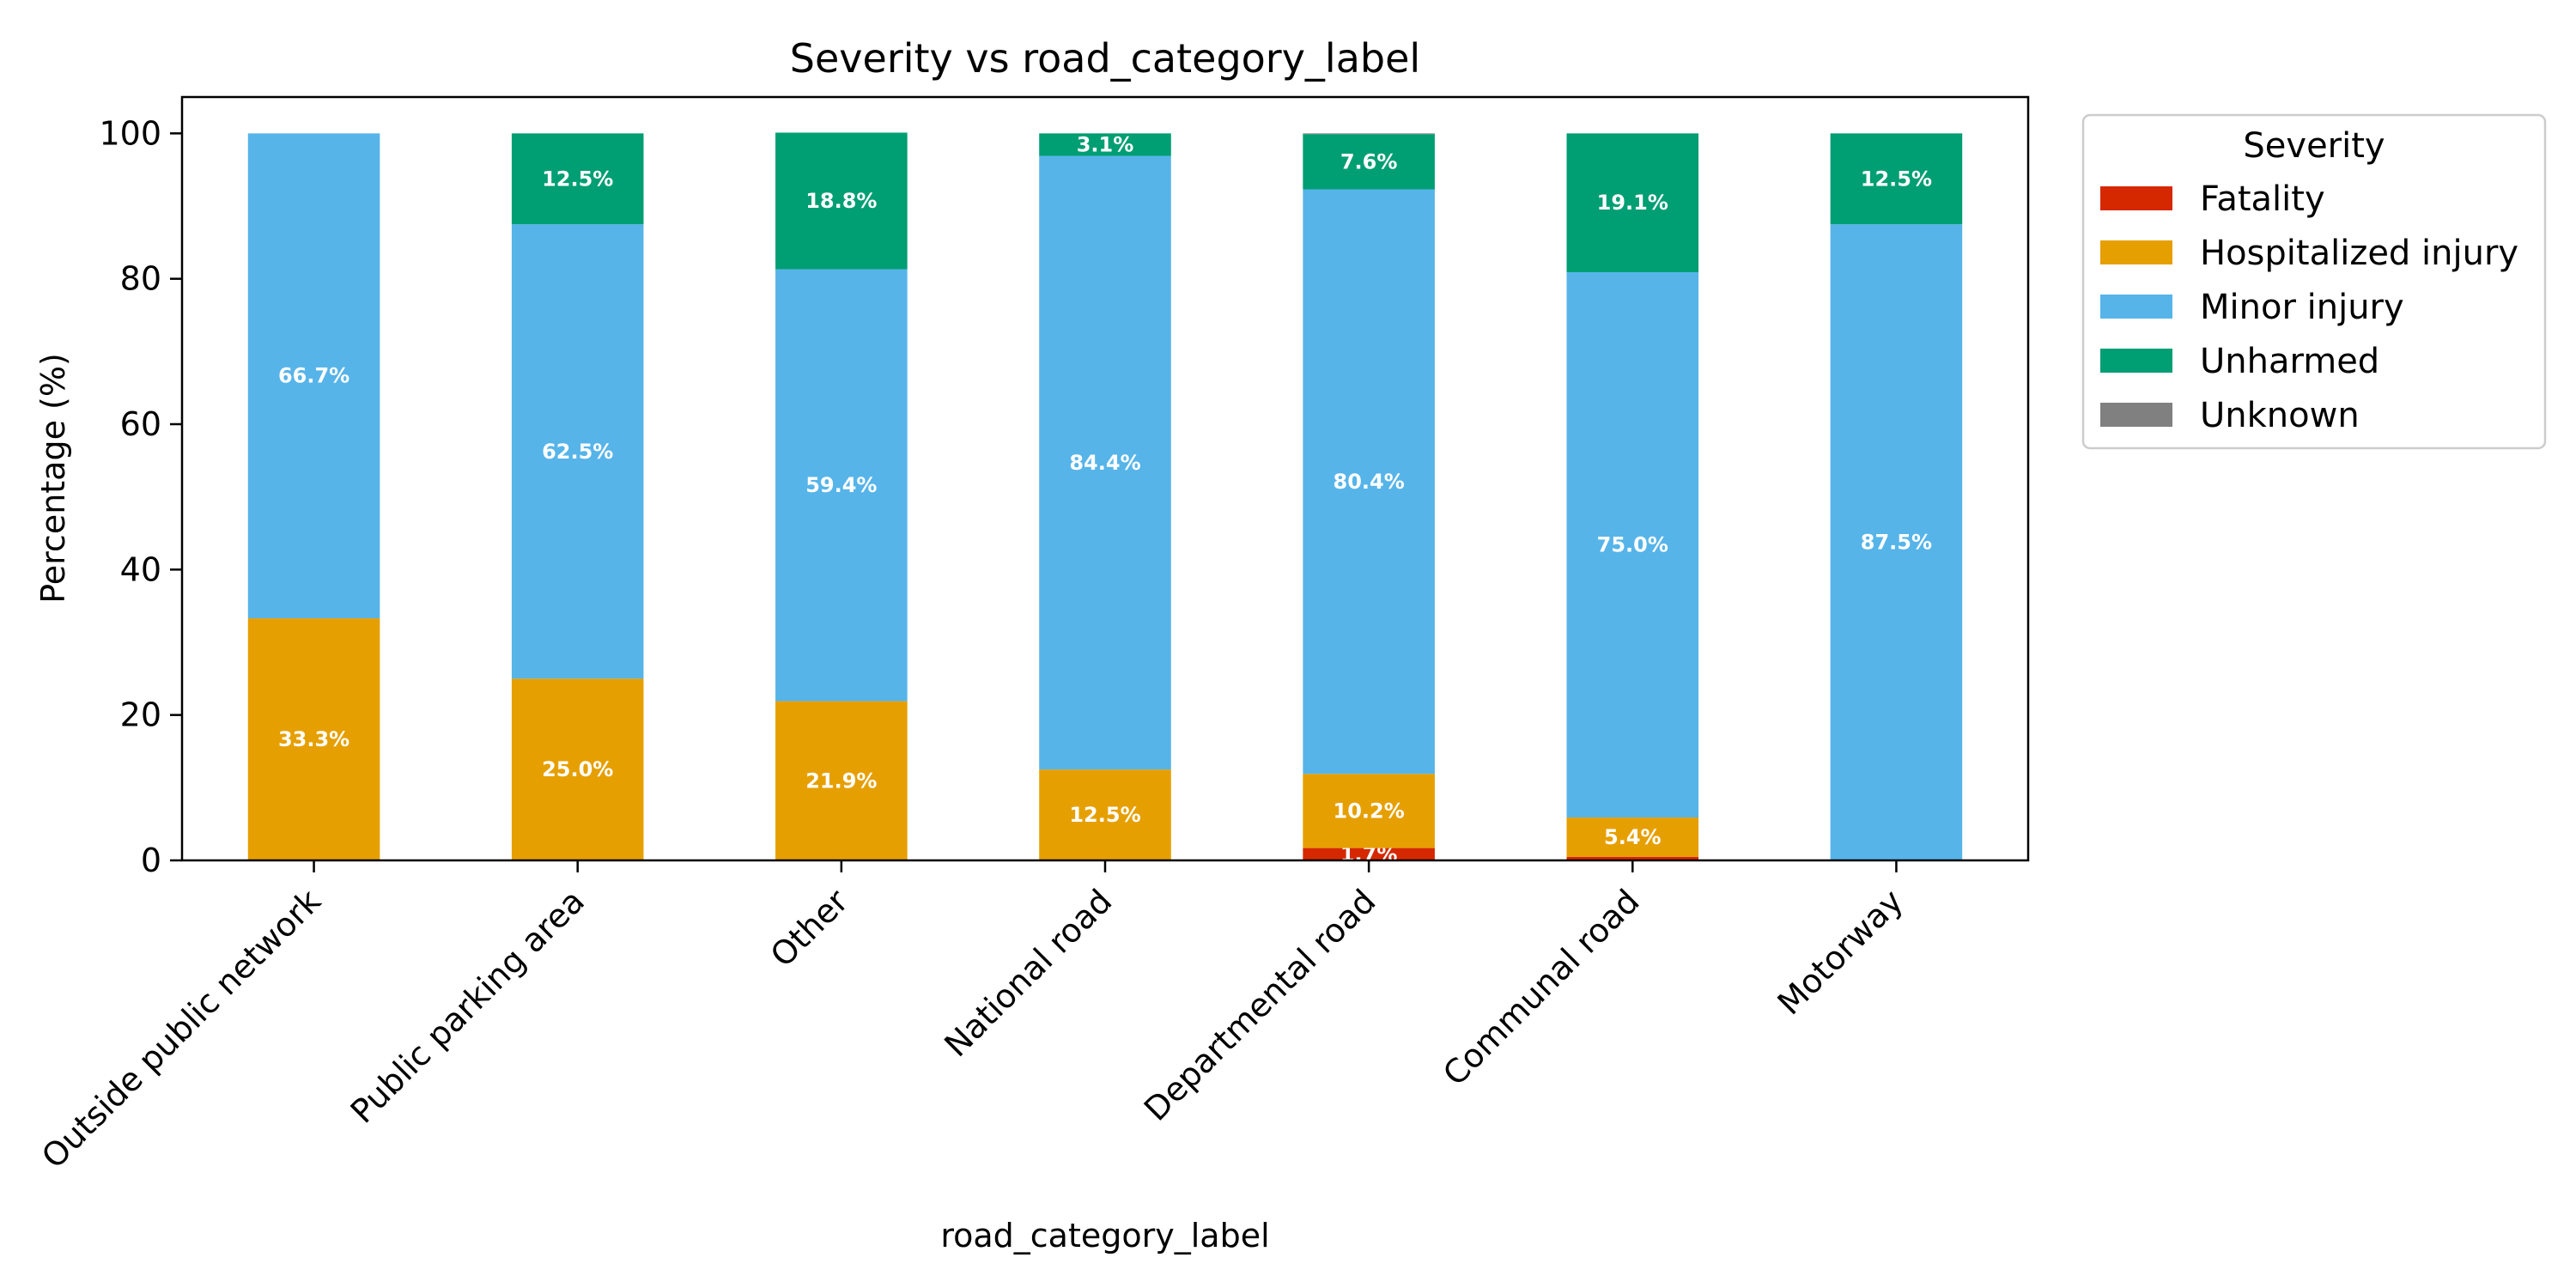 The height and width of the screenshot is (1288, 2576). I want to click on bar-value-label: 21.9%, so click(841, 781).